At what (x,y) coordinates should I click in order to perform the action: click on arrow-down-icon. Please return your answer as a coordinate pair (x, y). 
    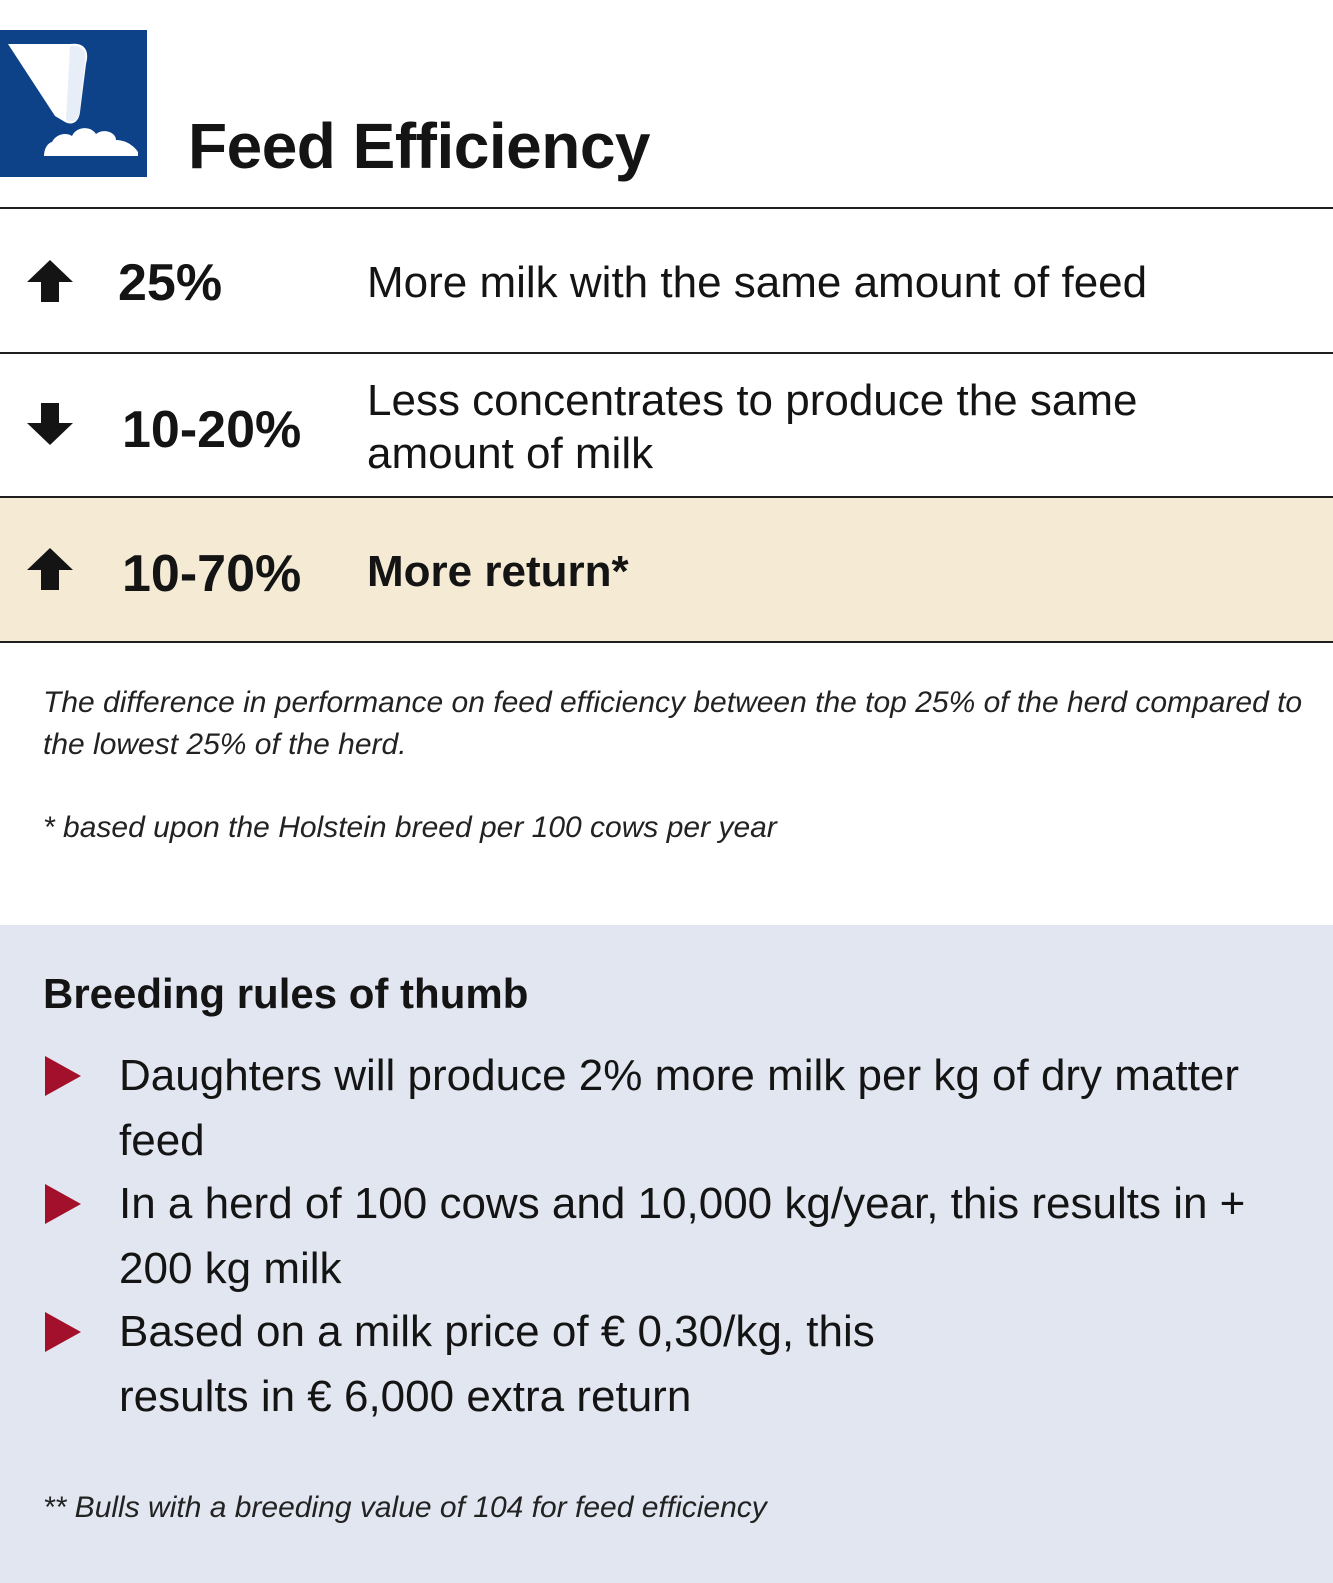
    Looking at the image, I should click on (50, 424).